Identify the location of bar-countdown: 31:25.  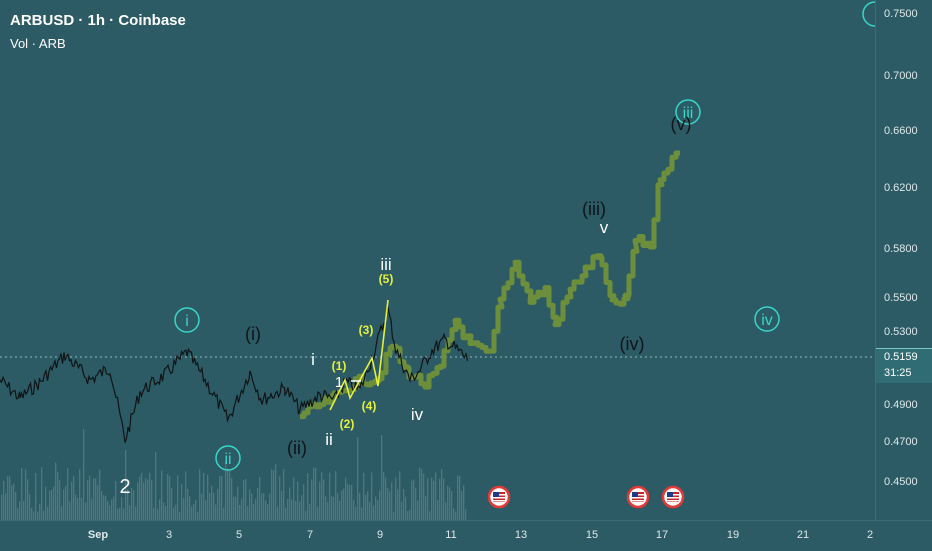
(898, 373).